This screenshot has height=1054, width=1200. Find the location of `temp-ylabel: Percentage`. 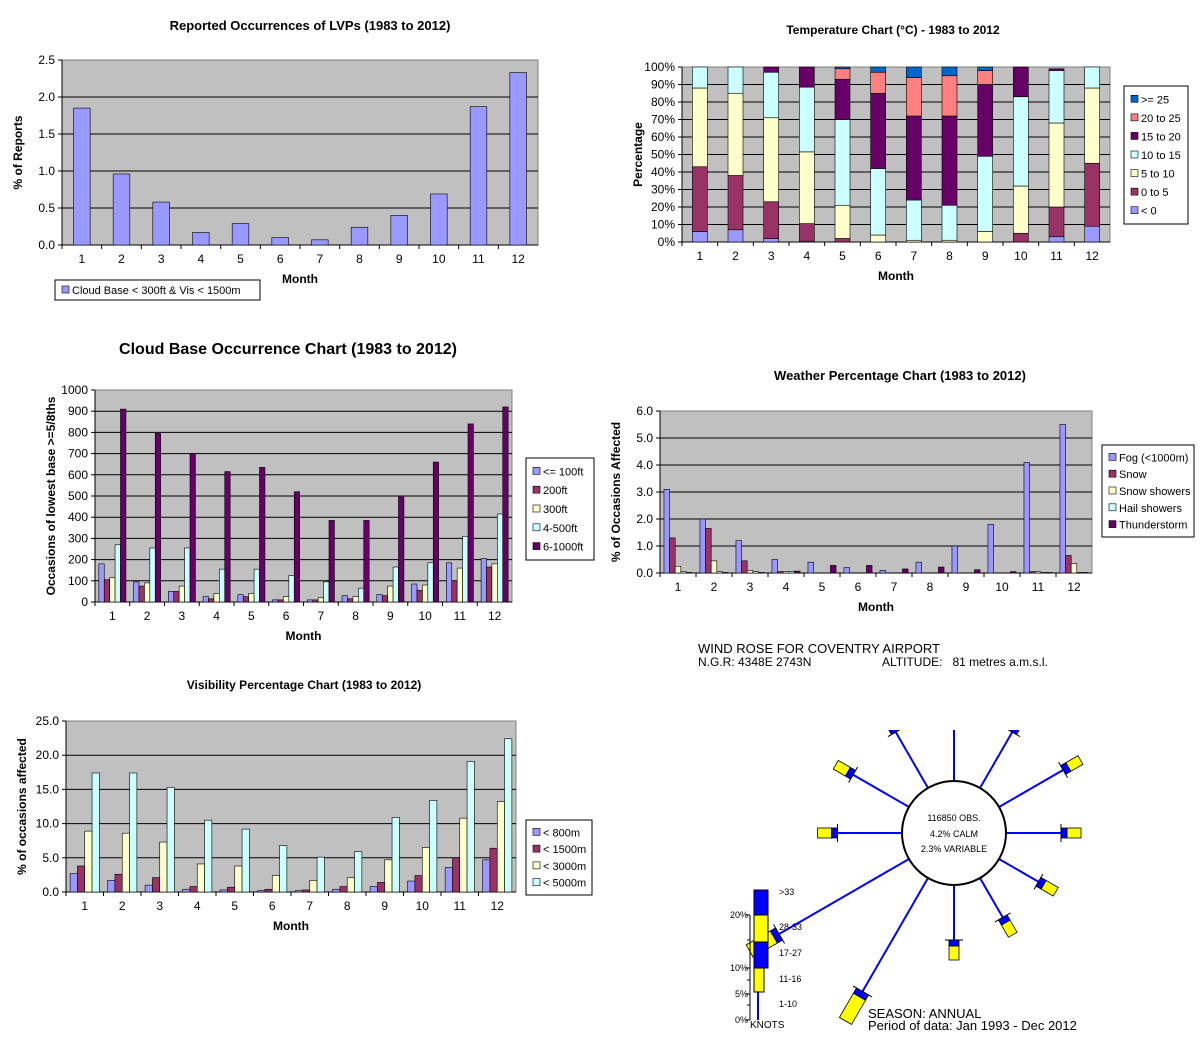

temp-ylabel: Percentage is located at coordinates (638, 154).